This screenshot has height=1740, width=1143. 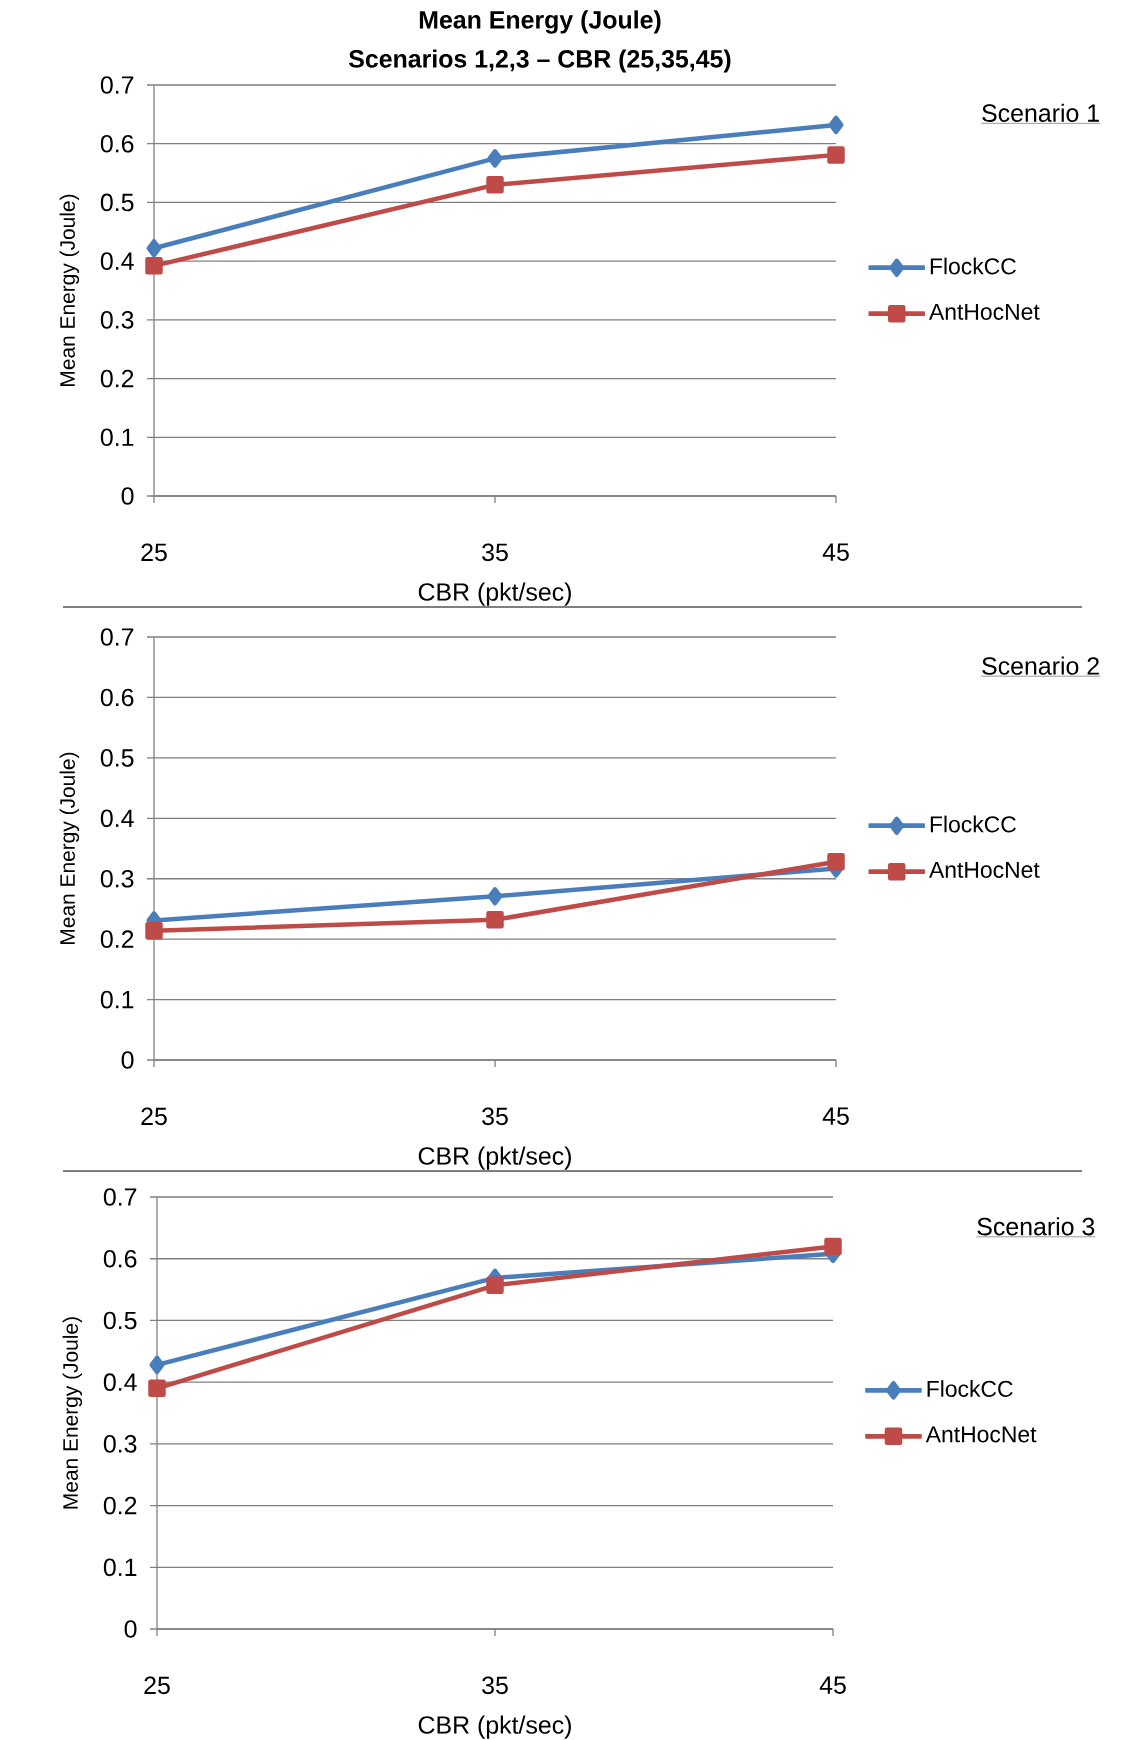 I want to click on text: Scenario 1, so click(x=1040, y=112).